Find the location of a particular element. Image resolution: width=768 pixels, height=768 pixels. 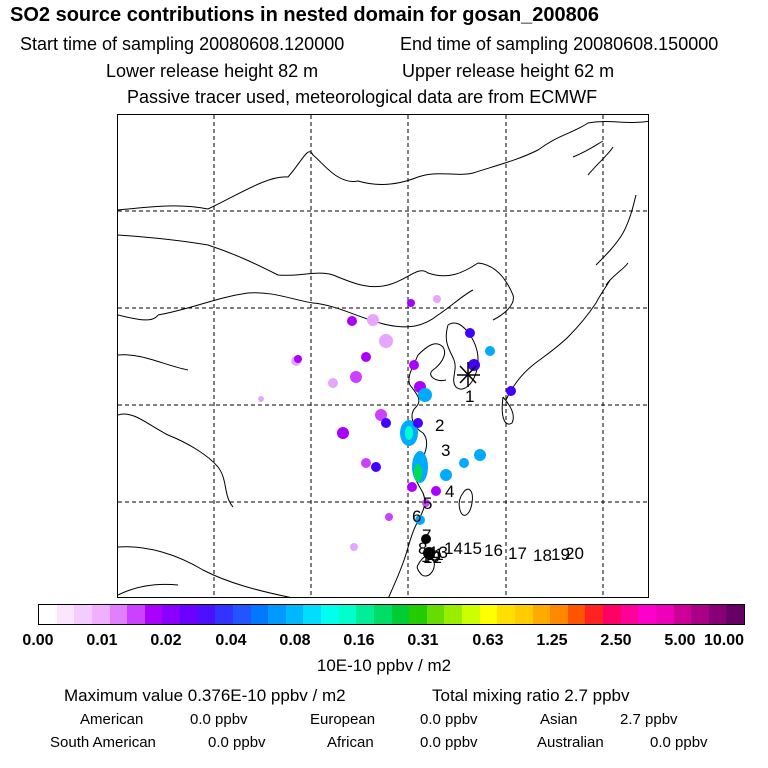

trajectory-label: 6 is located at coordinates (417, 516).